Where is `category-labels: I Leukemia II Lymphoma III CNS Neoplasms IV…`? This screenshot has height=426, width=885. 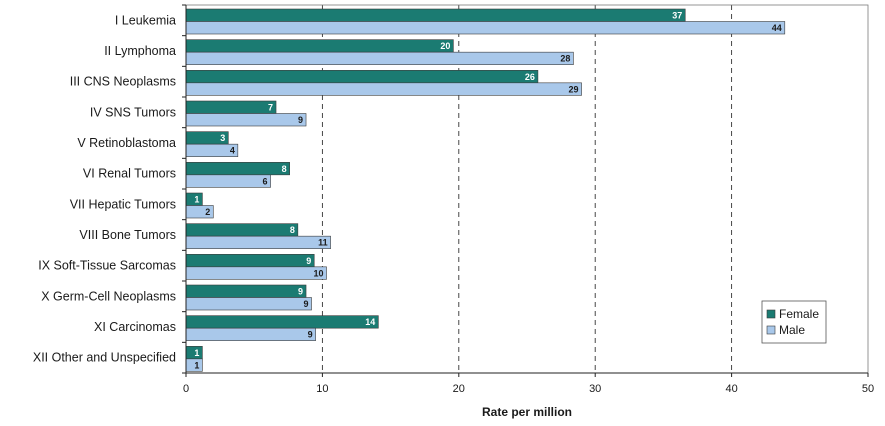 category-labels: I Leukemia II Lymphoma III CNS Neoplasms IV… is located at coordinates (104, 188).